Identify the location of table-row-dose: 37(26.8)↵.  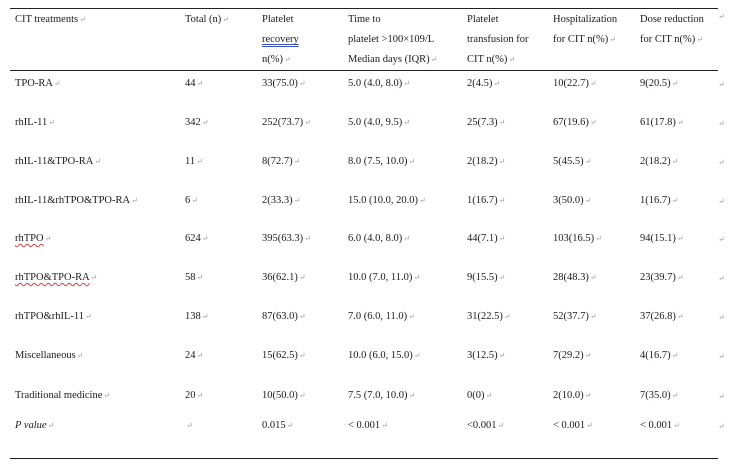
(662, 316).